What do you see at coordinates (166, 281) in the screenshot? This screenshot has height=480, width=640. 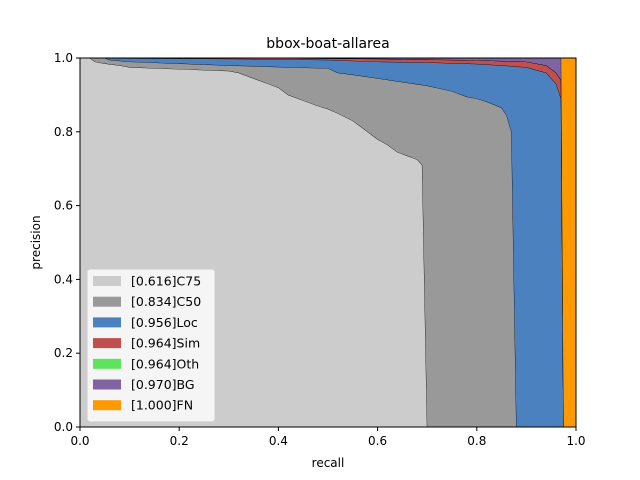 I see `legend-label: [0.616]C75` at bounding box center [166, 281].